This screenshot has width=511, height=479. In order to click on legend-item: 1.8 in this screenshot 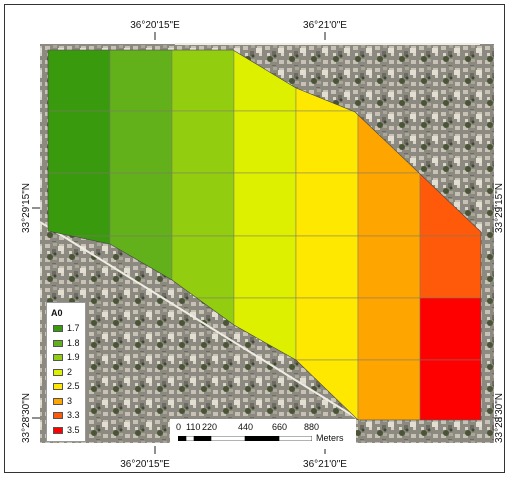, I will do `click(70, 343)`.